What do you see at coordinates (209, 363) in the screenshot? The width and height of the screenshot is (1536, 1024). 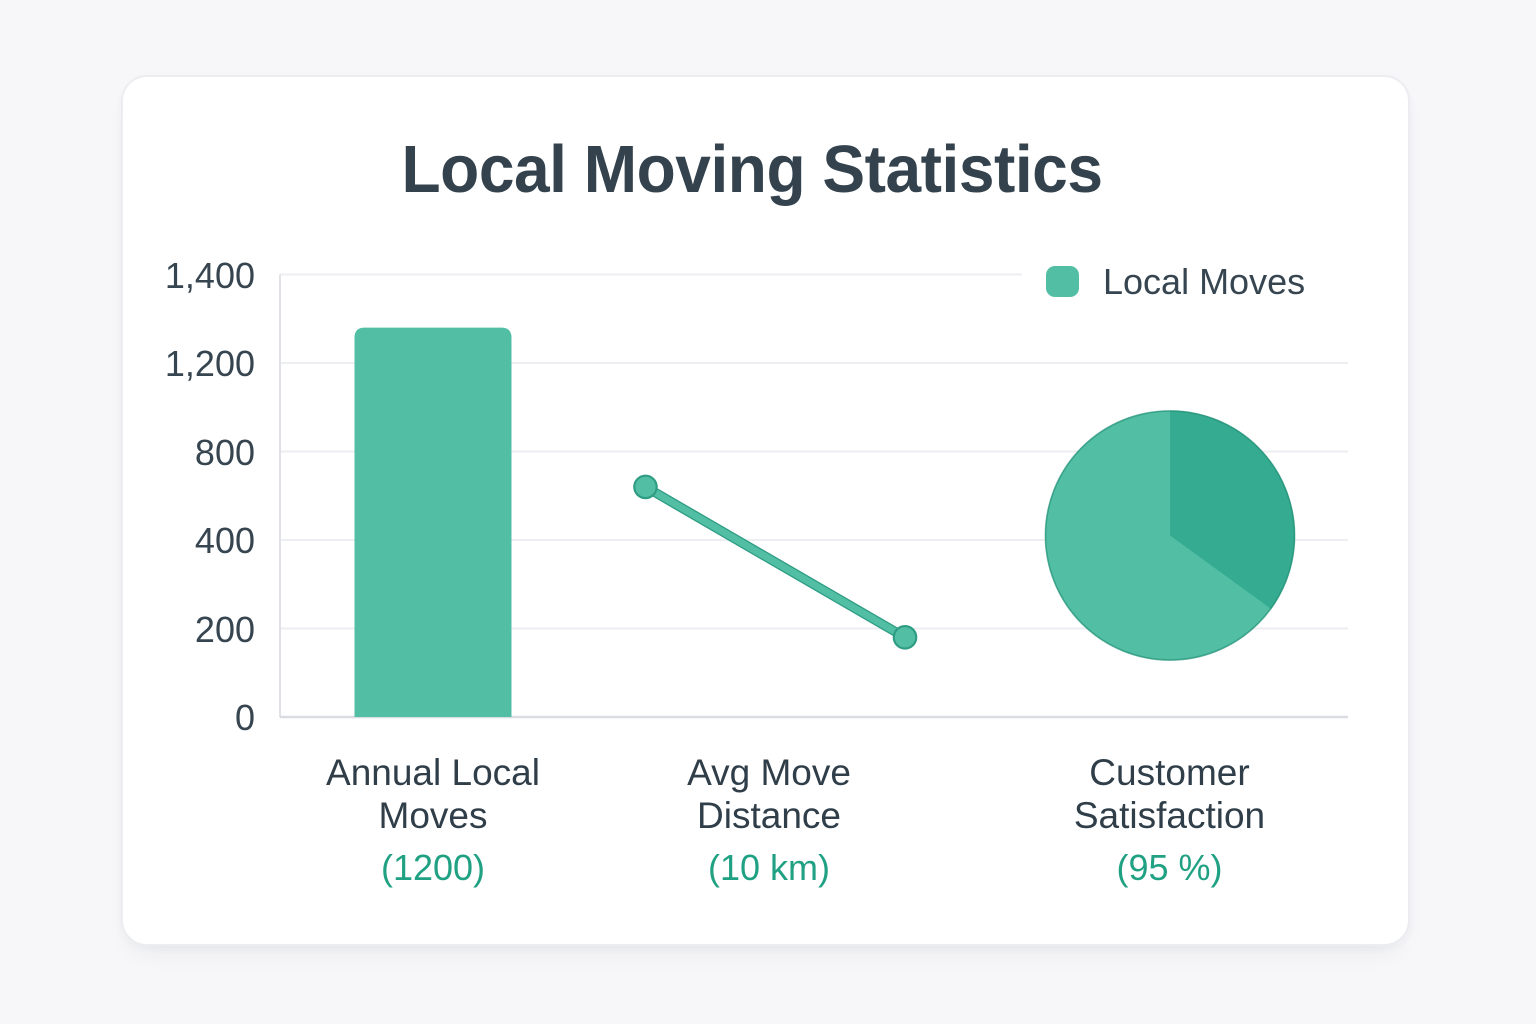 I see `y-tick-label: 1,200` at bounding box center [209, 363].